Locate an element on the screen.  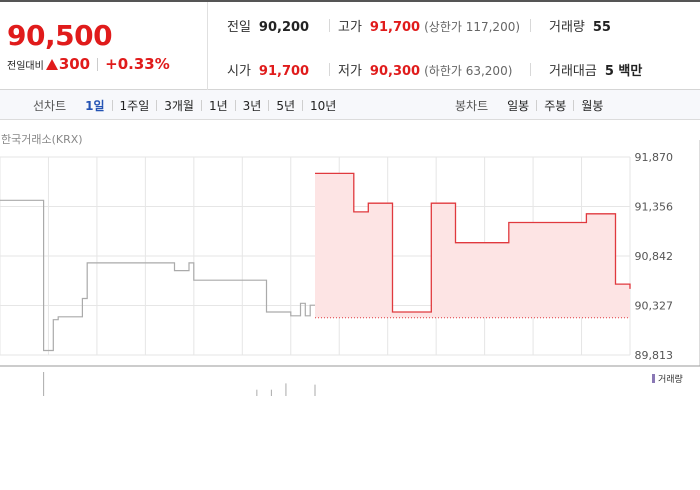
previous-day-price-line is located at coordinates (157, 275).